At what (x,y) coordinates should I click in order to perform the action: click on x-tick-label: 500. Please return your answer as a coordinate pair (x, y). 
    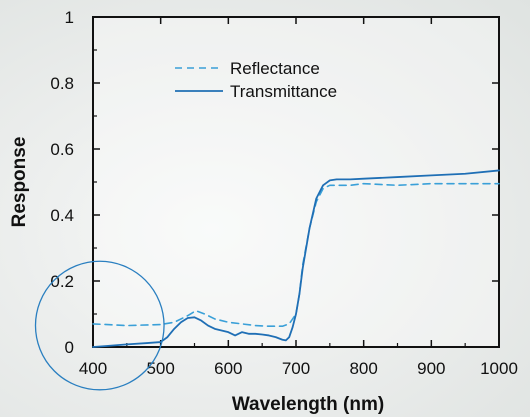
    Looking at the image, I should click on (160, 368).